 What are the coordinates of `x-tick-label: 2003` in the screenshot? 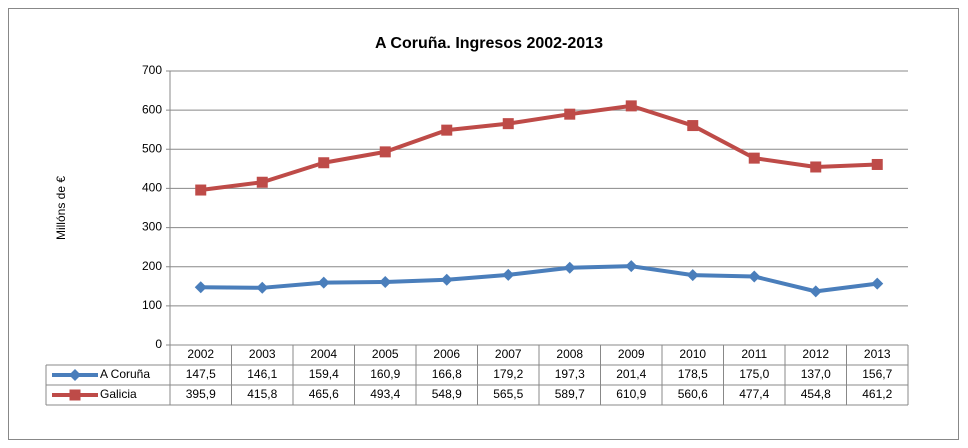 It's located at (262, 354).